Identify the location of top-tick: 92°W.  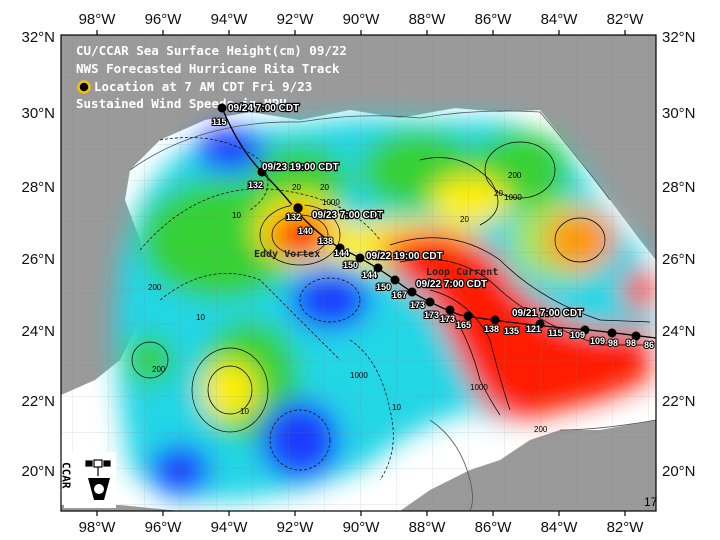
(296, 19).